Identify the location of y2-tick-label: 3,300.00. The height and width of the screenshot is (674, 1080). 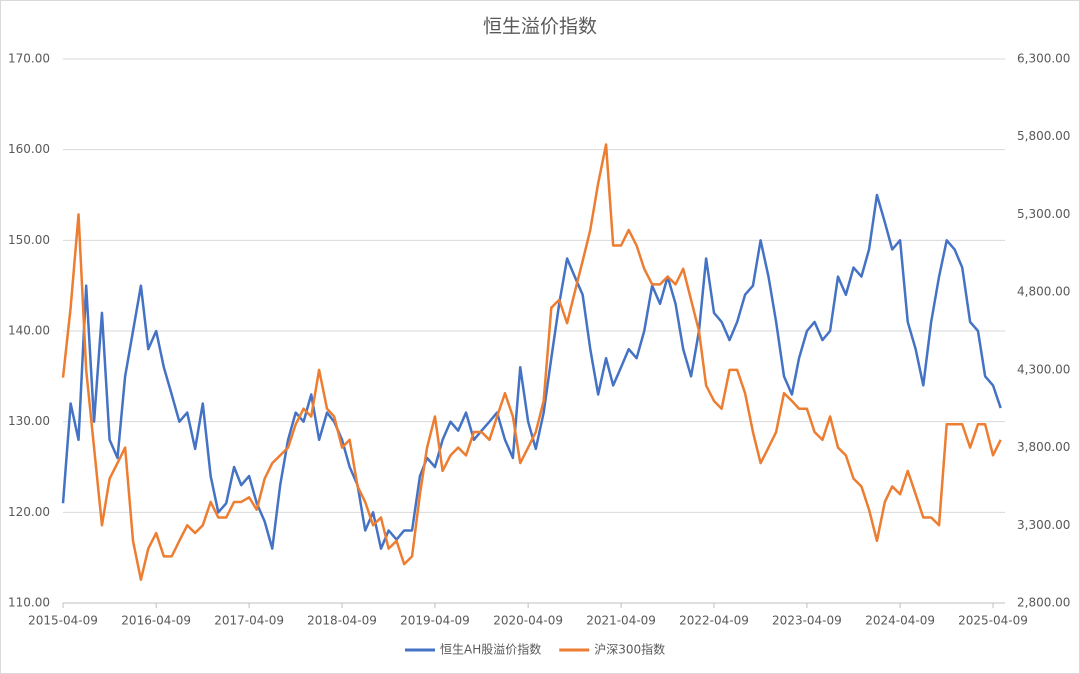
(1043, 525).